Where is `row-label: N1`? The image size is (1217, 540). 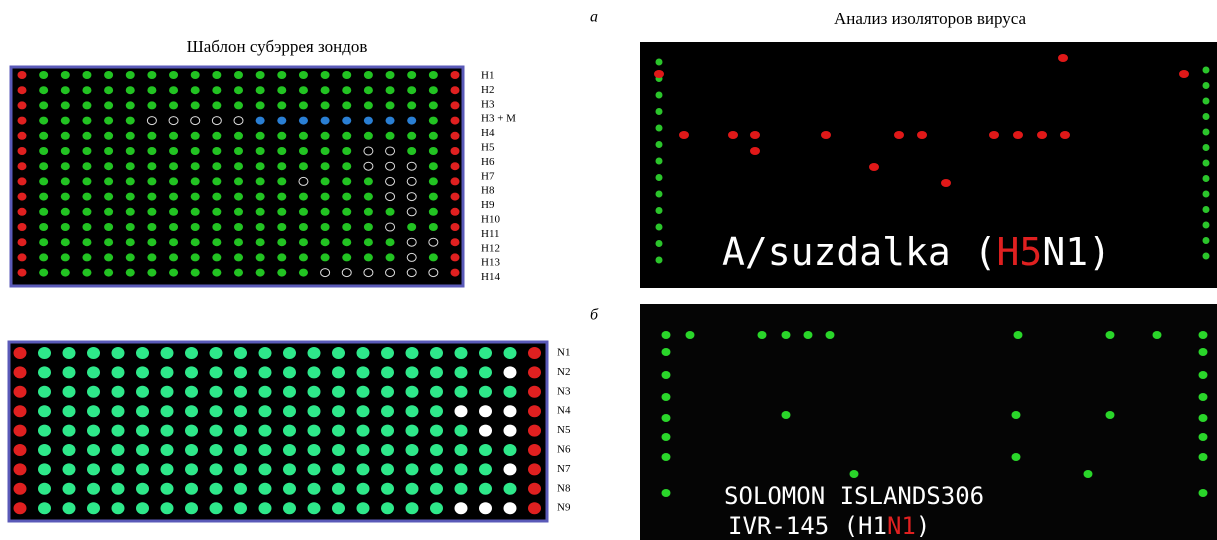 row-label: N1 is located at coordinates (563, 353).